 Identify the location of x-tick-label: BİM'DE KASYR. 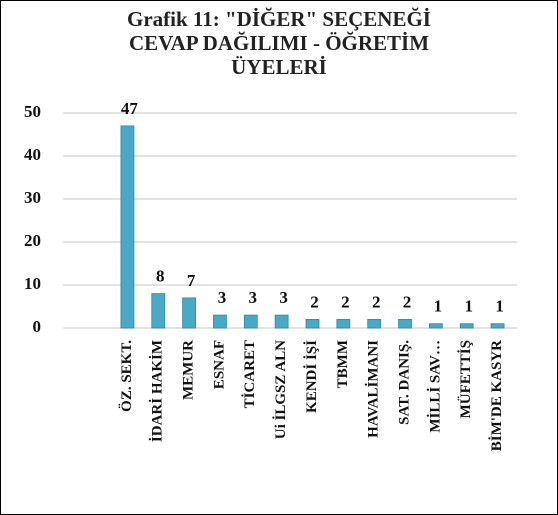
(496, 395).